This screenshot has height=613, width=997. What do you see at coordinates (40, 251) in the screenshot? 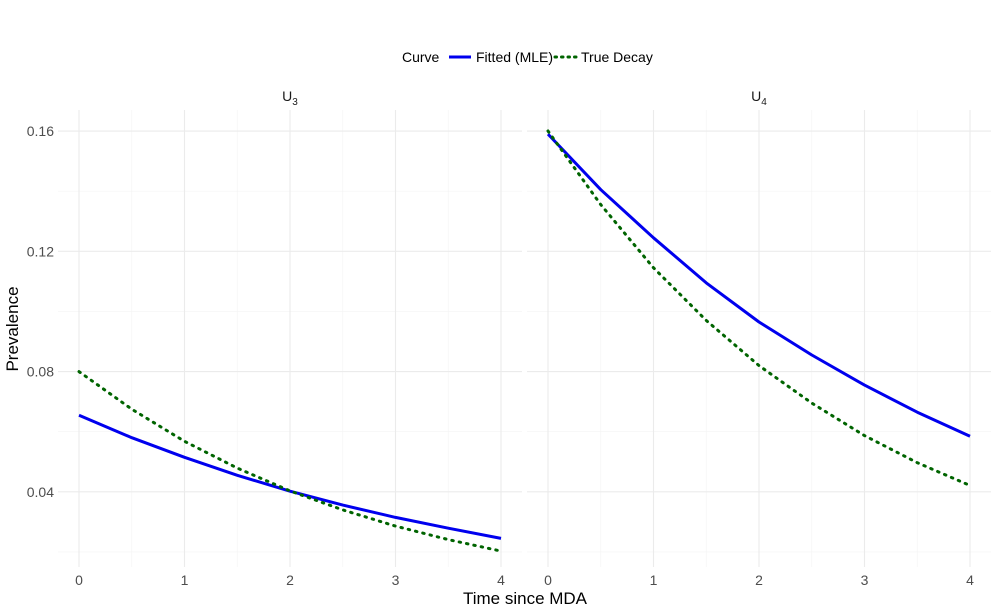
I see `y-tick-label: 0.12` at bounding box center [40, 251].